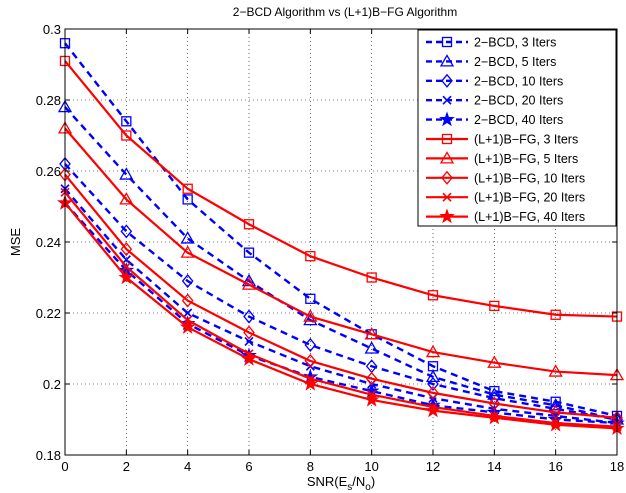 This screenshot has width=626, height=493. I want to click on legend-label: (L+1)B−FG, 20 Iters, so click(529, 198).